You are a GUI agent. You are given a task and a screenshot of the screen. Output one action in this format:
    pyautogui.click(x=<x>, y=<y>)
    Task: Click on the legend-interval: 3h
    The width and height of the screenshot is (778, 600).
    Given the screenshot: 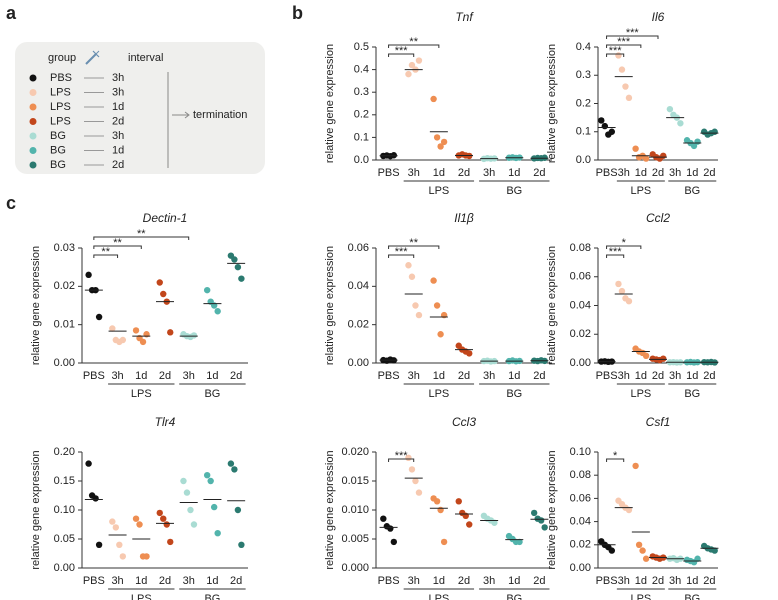 What is the action you would take?
    pyautogui.click(x=118, y=78)
    